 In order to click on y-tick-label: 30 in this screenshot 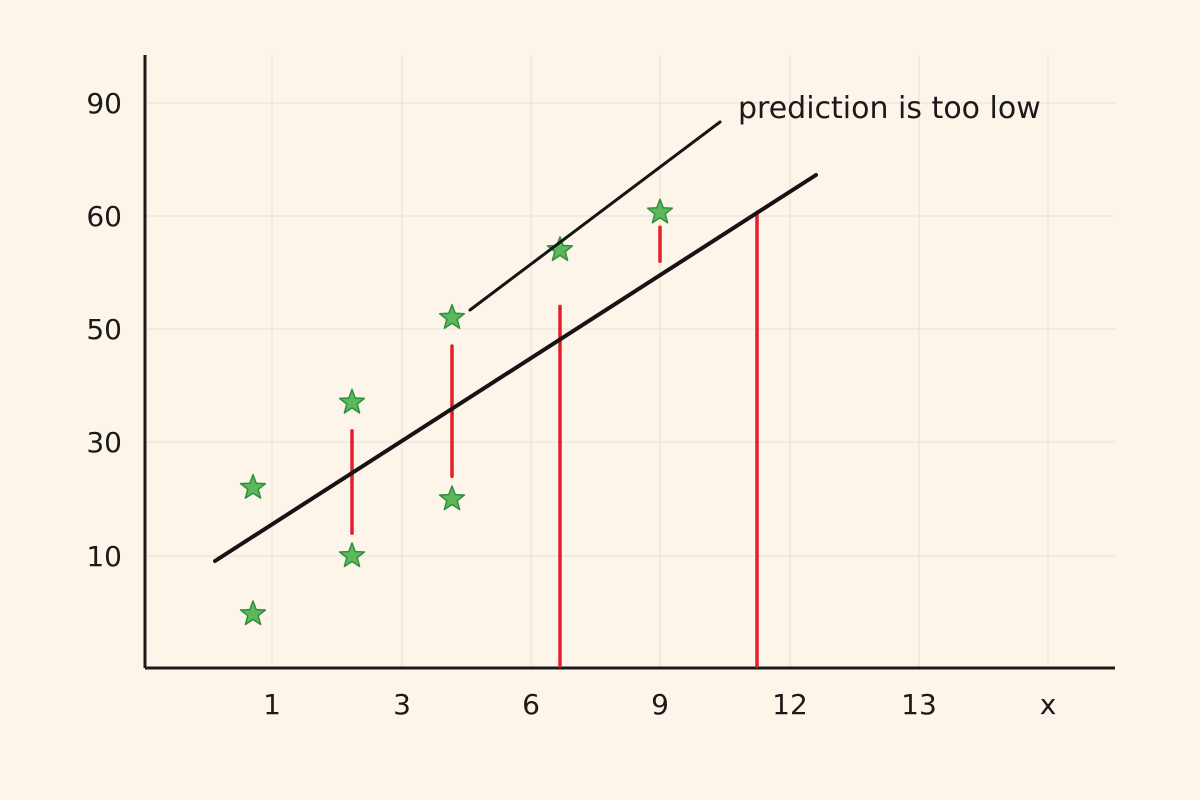, I will do `click(104, 442)`.